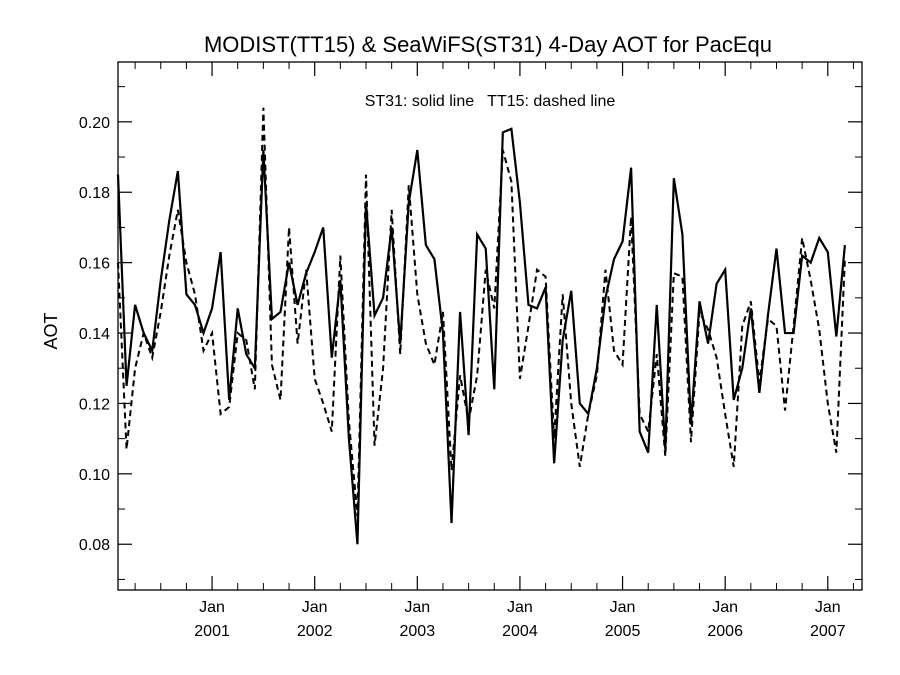  Describe the element at coordinates (94, 475) in the screenshot. I see `y-tick-label: 0.10` at that location.